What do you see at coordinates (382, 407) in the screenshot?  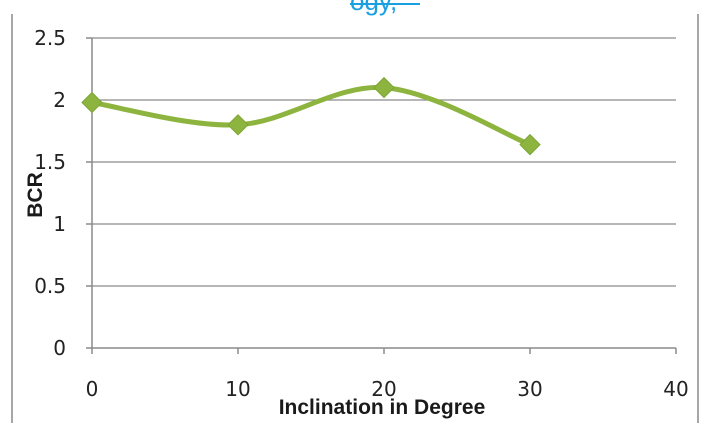 I see `x-axis-title: Inclination in Degree` at bounding box center [382, 407].